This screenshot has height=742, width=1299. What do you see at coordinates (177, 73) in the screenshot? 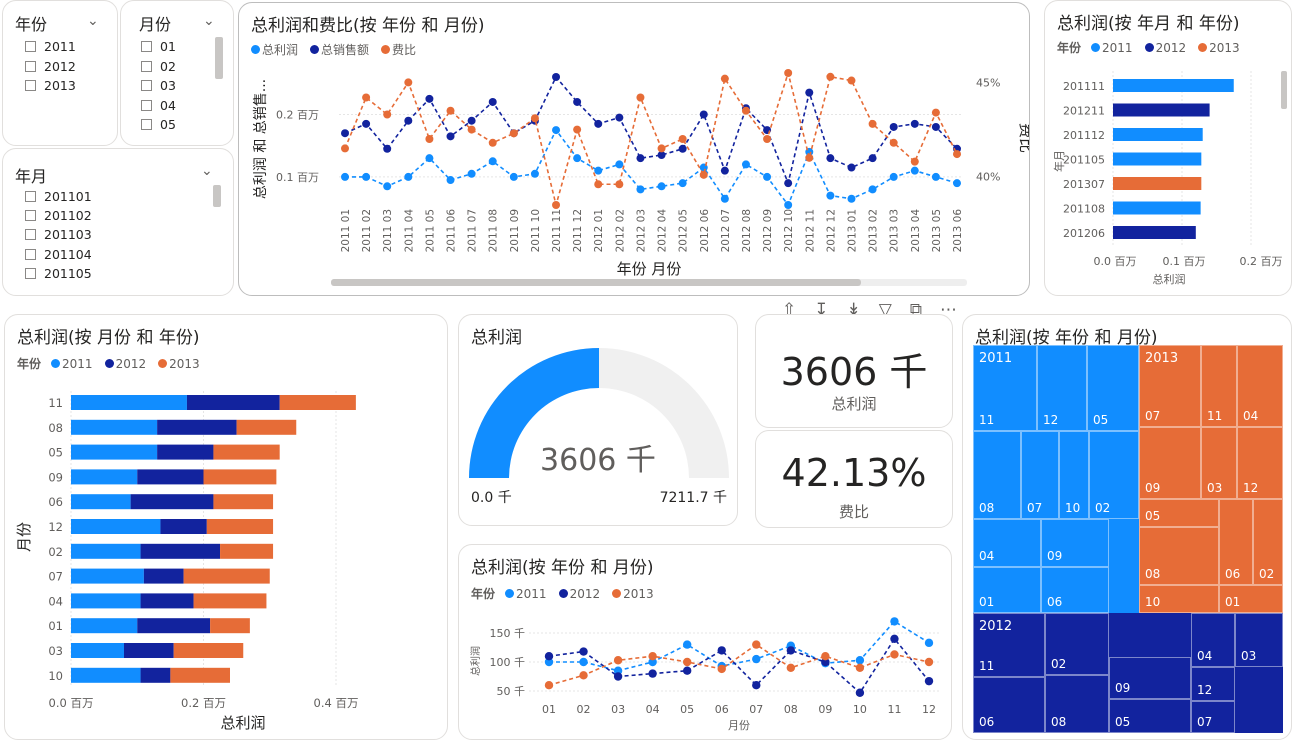
I see `slicer-month: 月份 ⌄ 01 02 03 04 05` at bounding box center [177, 73].